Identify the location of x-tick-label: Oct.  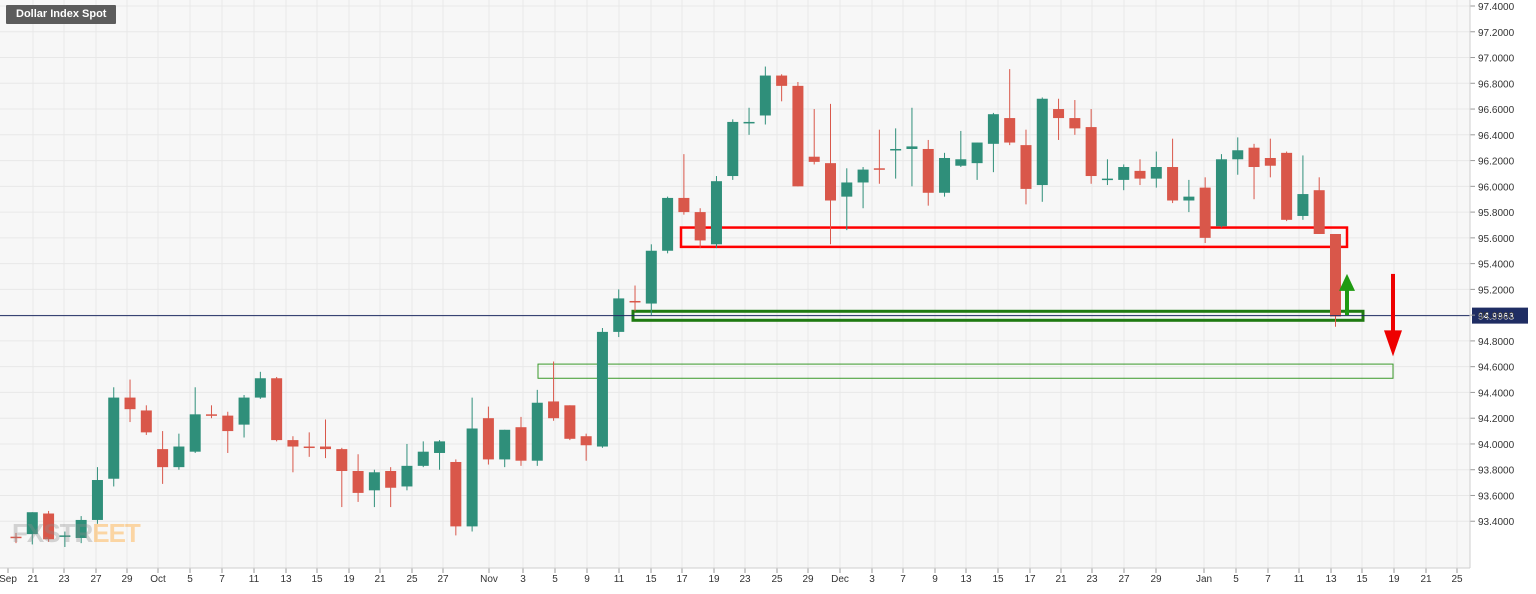
(158, 579).